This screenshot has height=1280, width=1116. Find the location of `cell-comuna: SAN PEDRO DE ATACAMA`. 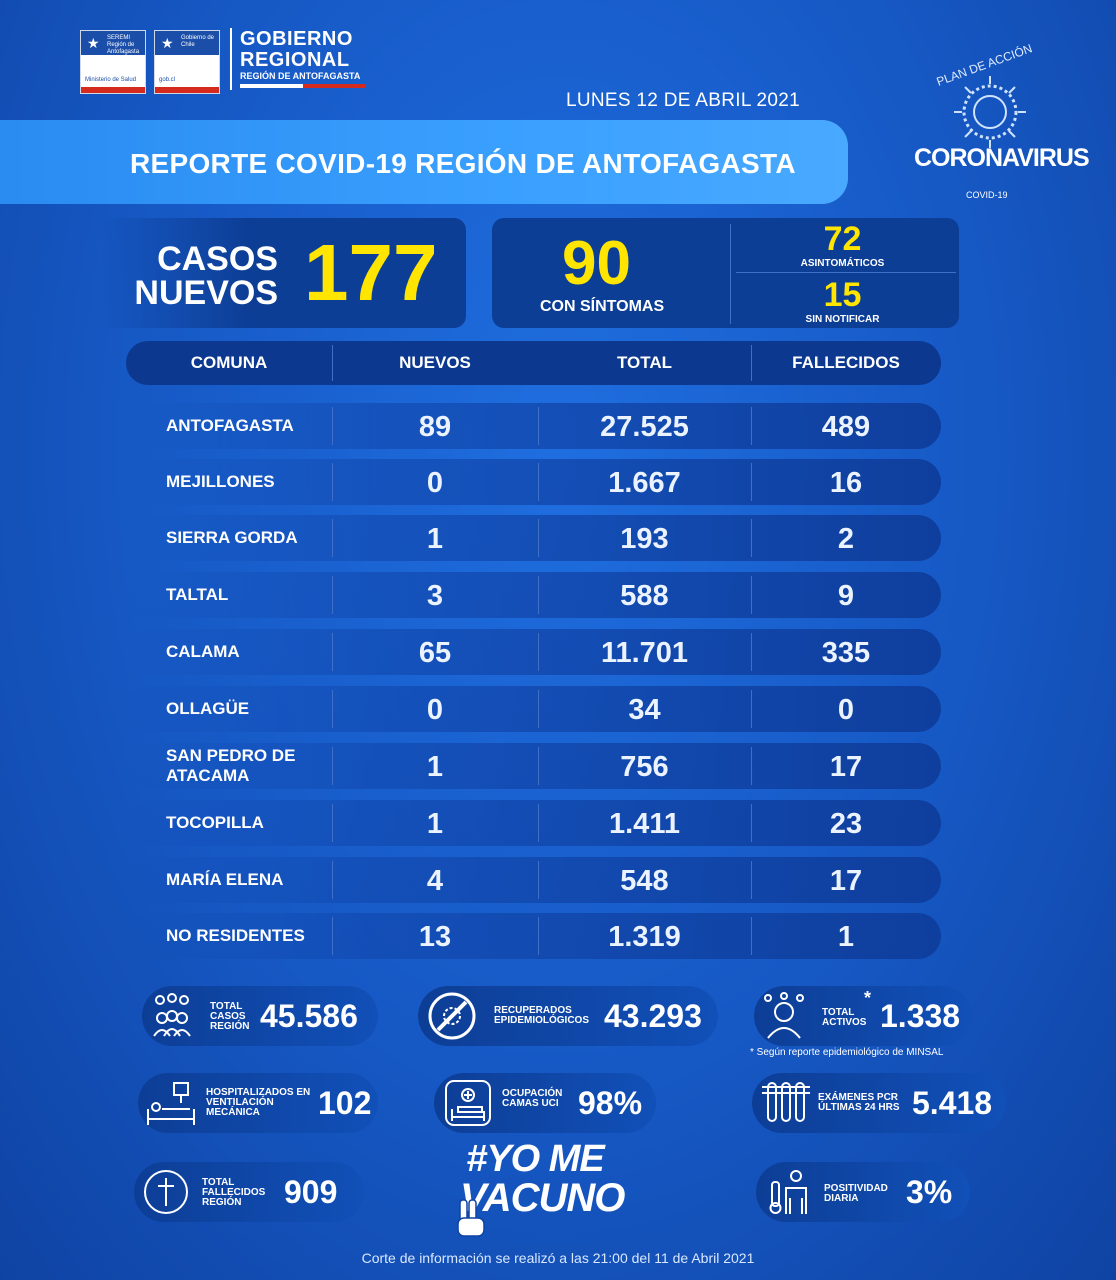

cell-comuna: SAN PEDRO DE ATACAMA is located at coordinates (231, 765).